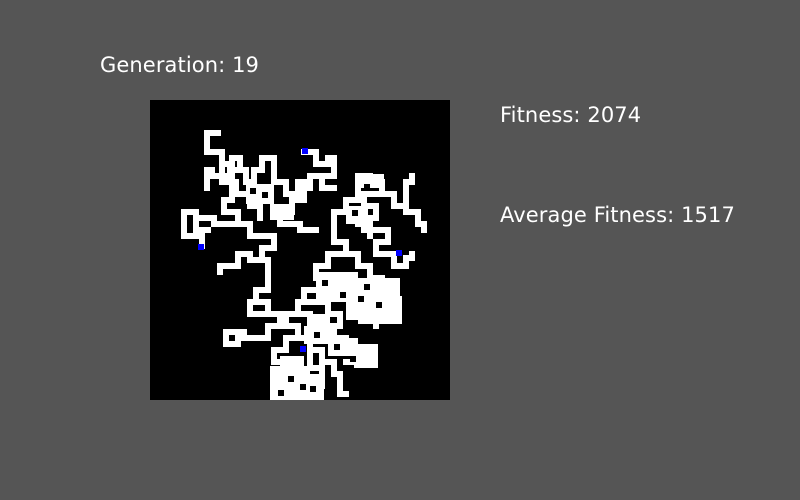 The width and height of the screenshot is (800, 500). Describe the element at coordinates (571, 115) in the screenshot. I see `fitness-label: Fitness: 2074` at that location.